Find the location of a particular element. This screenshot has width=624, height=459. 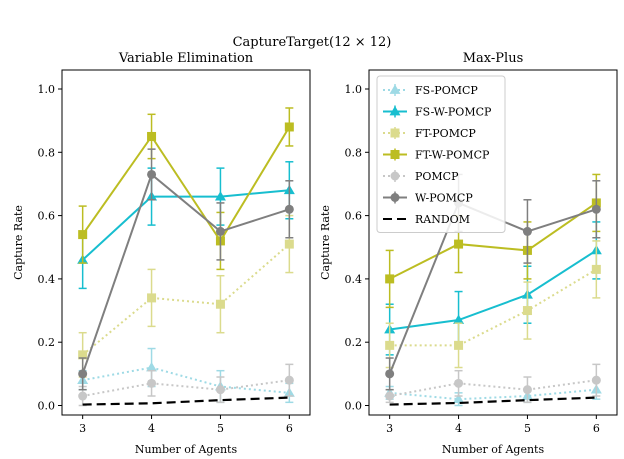

legend-label: FT-W-POMCP is located at coordinates (452, 155).